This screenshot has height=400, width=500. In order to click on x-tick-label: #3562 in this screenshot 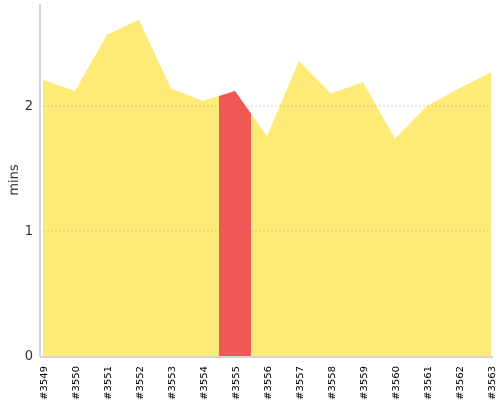, I will do `click(460, 383)`.